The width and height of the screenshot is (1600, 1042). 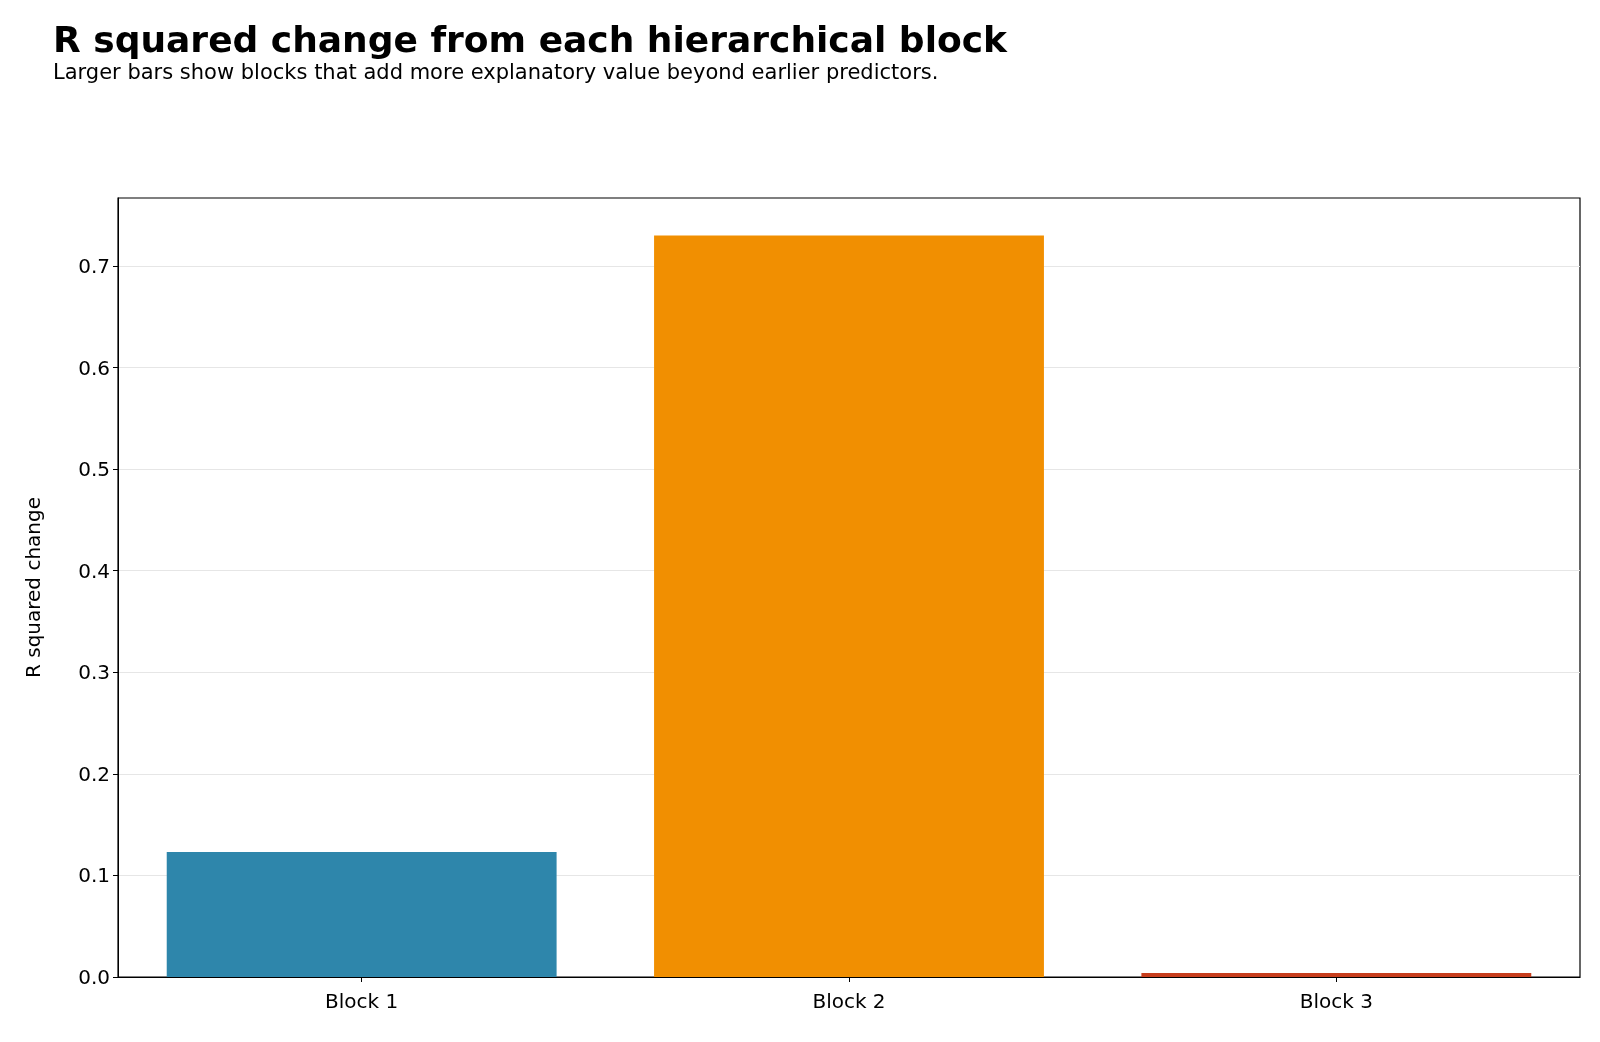 What do you see at coordinates (94, 672) in the screenshot?
I see `y-tick-label: 0.3` at bounding box center [94, 672].